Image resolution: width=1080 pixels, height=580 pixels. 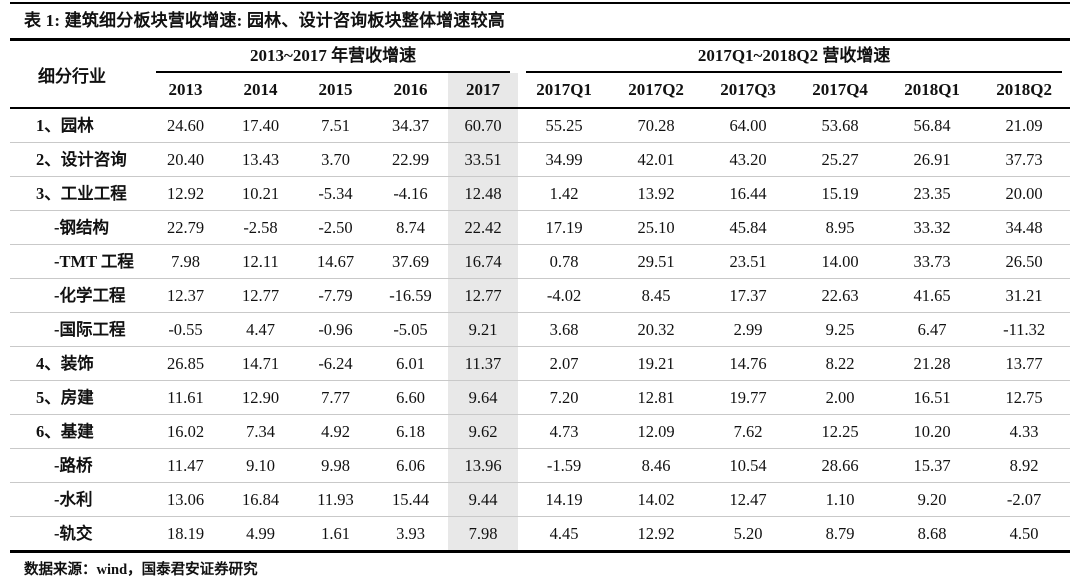 I want to click on source-note: 数据来源：wind，国泰君安证券研究, so click(x=141, y=570).